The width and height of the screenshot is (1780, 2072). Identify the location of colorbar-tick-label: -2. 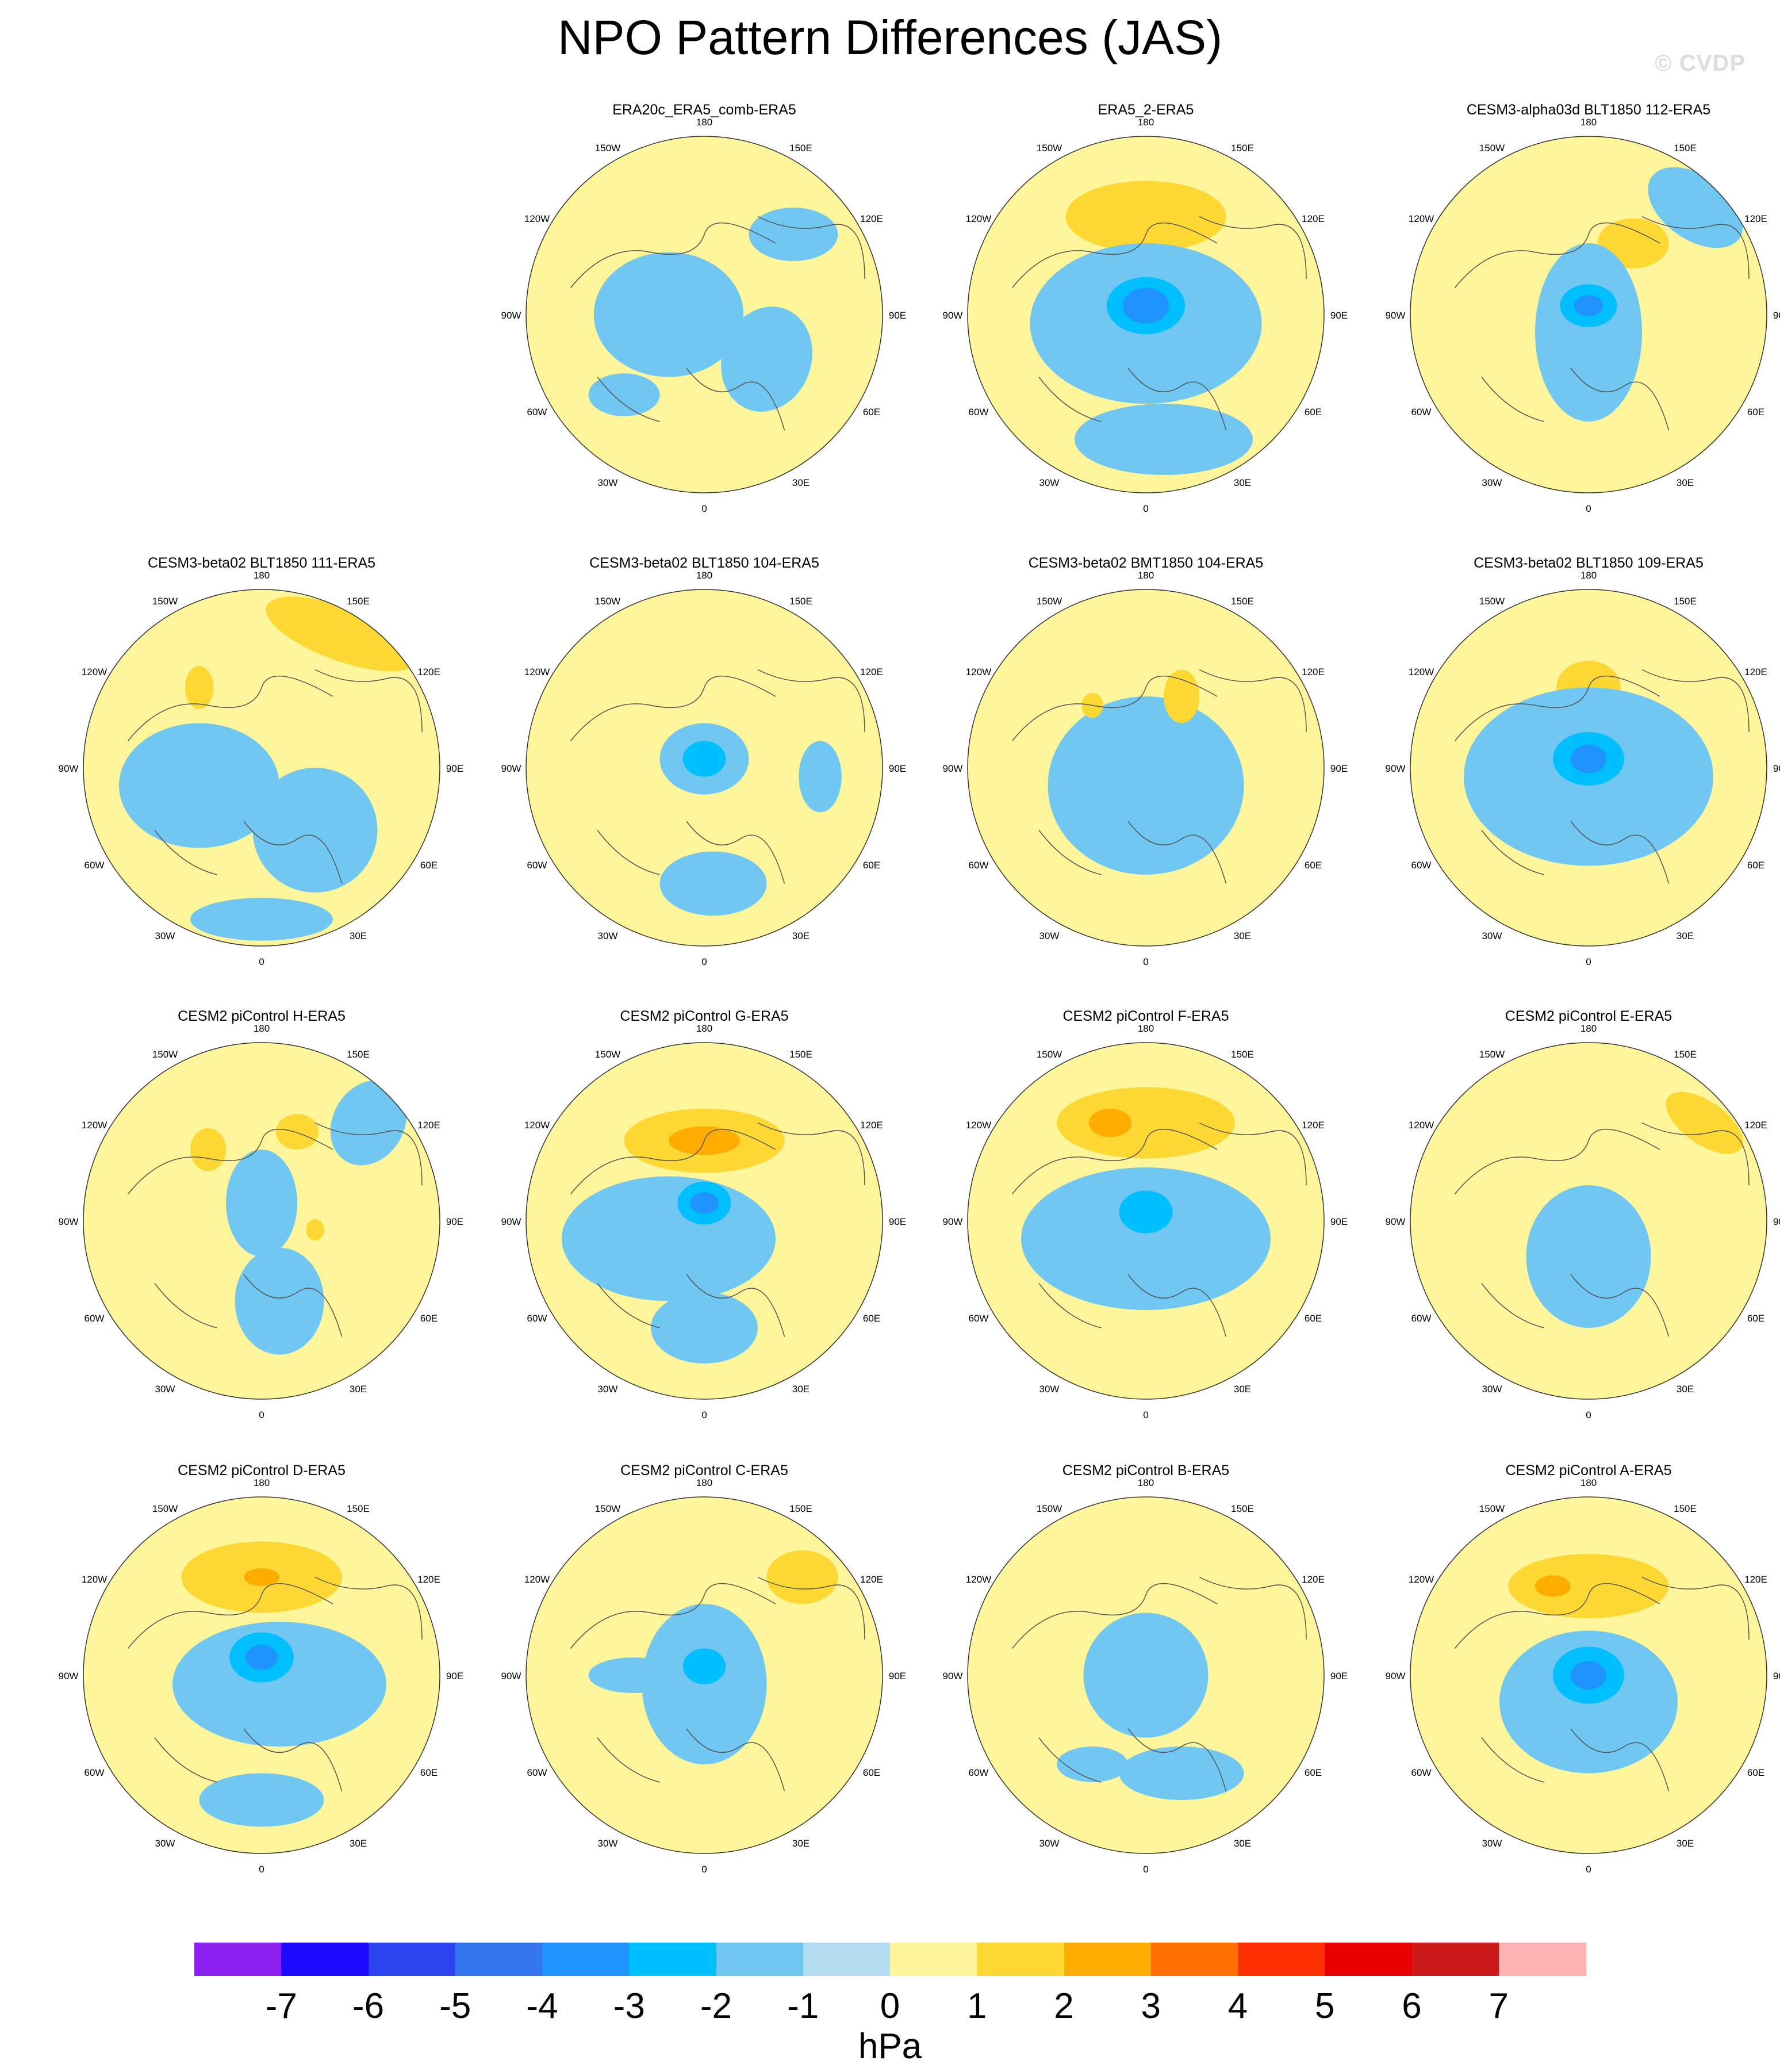
(716, 2006).